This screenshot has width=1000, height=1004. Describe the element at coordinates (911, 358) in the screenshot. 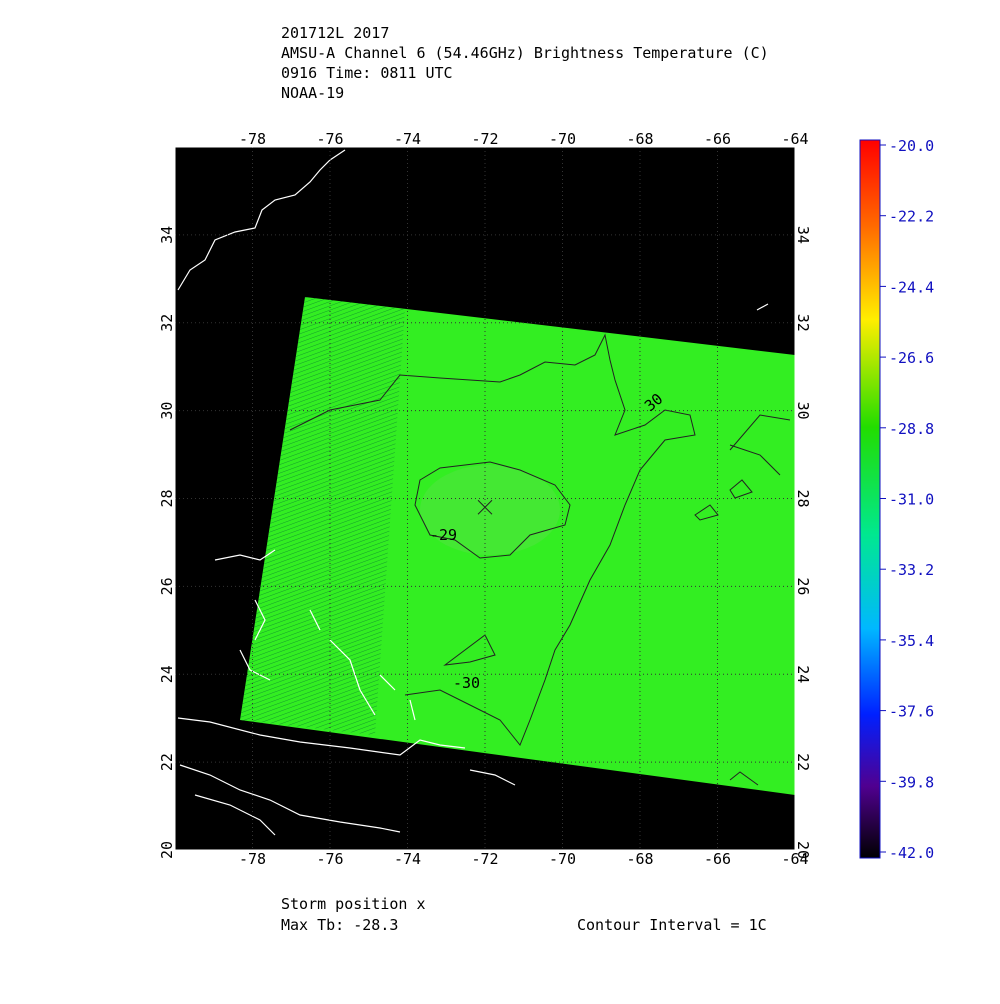

I see `colorbar-label: -26.6` at that location.